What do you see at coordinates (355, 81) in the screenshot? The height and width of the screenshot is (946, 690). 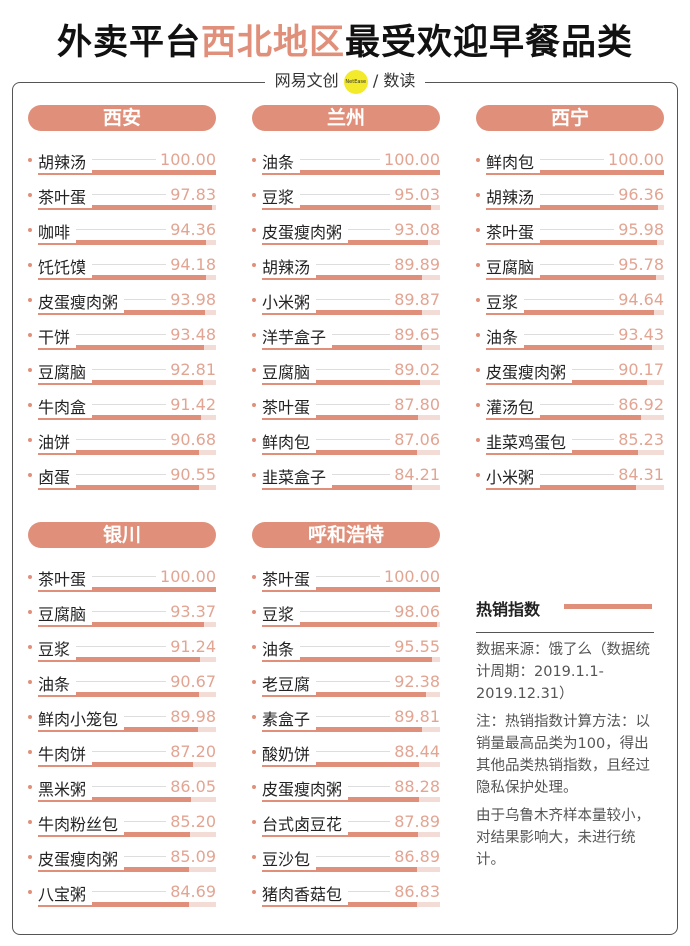 I see `logo-badge: NetEase` at bounding box center [355, 81].